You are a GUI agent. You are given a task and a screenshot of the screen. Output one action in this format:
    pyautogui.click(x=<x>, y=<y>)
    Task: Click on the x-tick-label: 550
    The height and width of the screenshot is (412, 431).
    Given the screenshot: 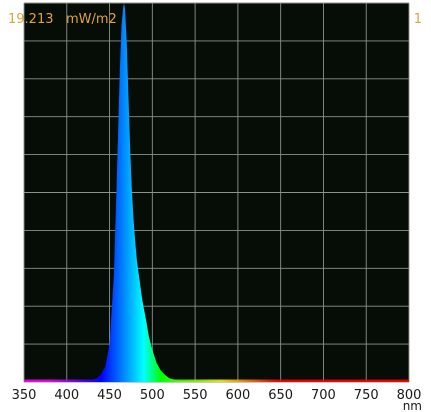 What is the action you would take?
    pyautogui.click(x=195, y=395)
    